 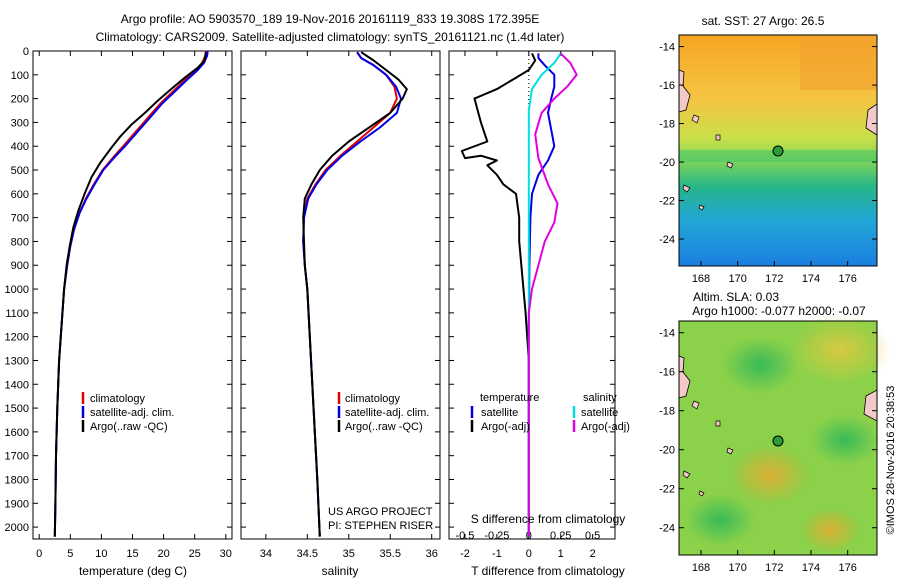 I want to click on legend-sal-argo-label: Argo(-adj), so click(x=605, y=427).